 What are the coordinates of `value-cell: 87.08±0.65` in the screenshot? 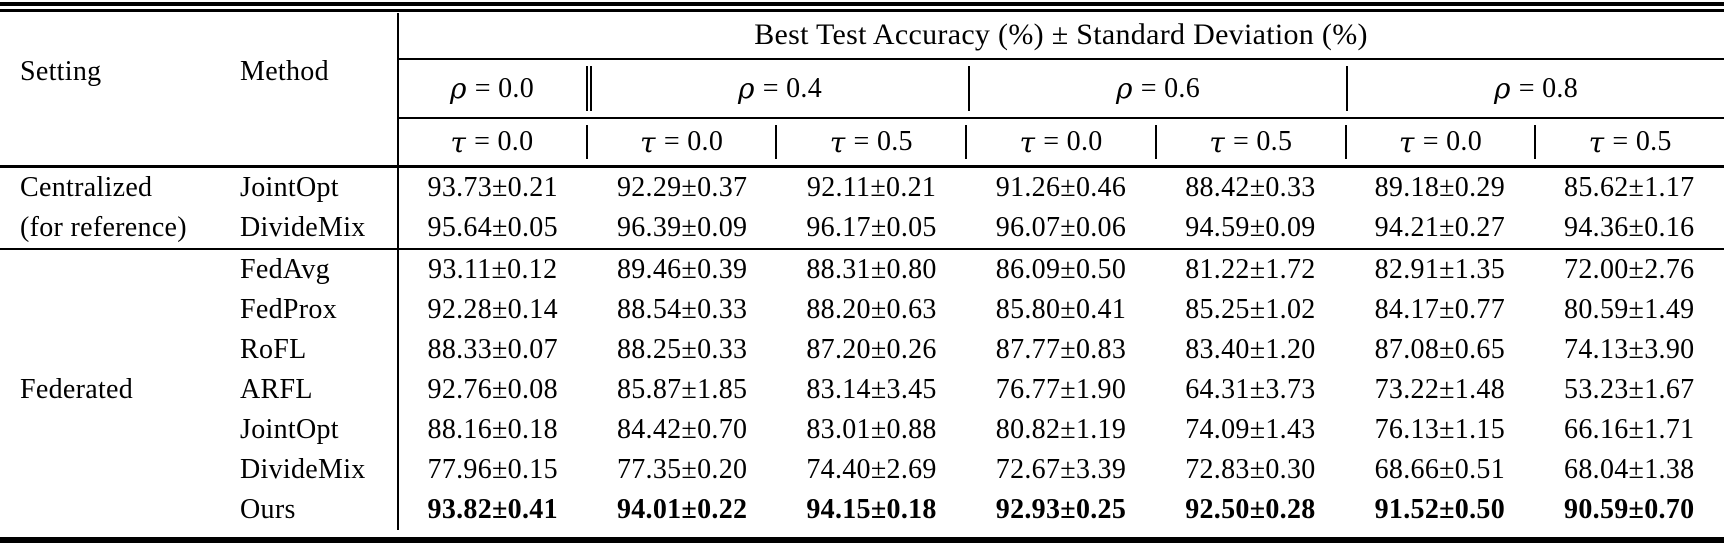 It's located at (1439, 349).